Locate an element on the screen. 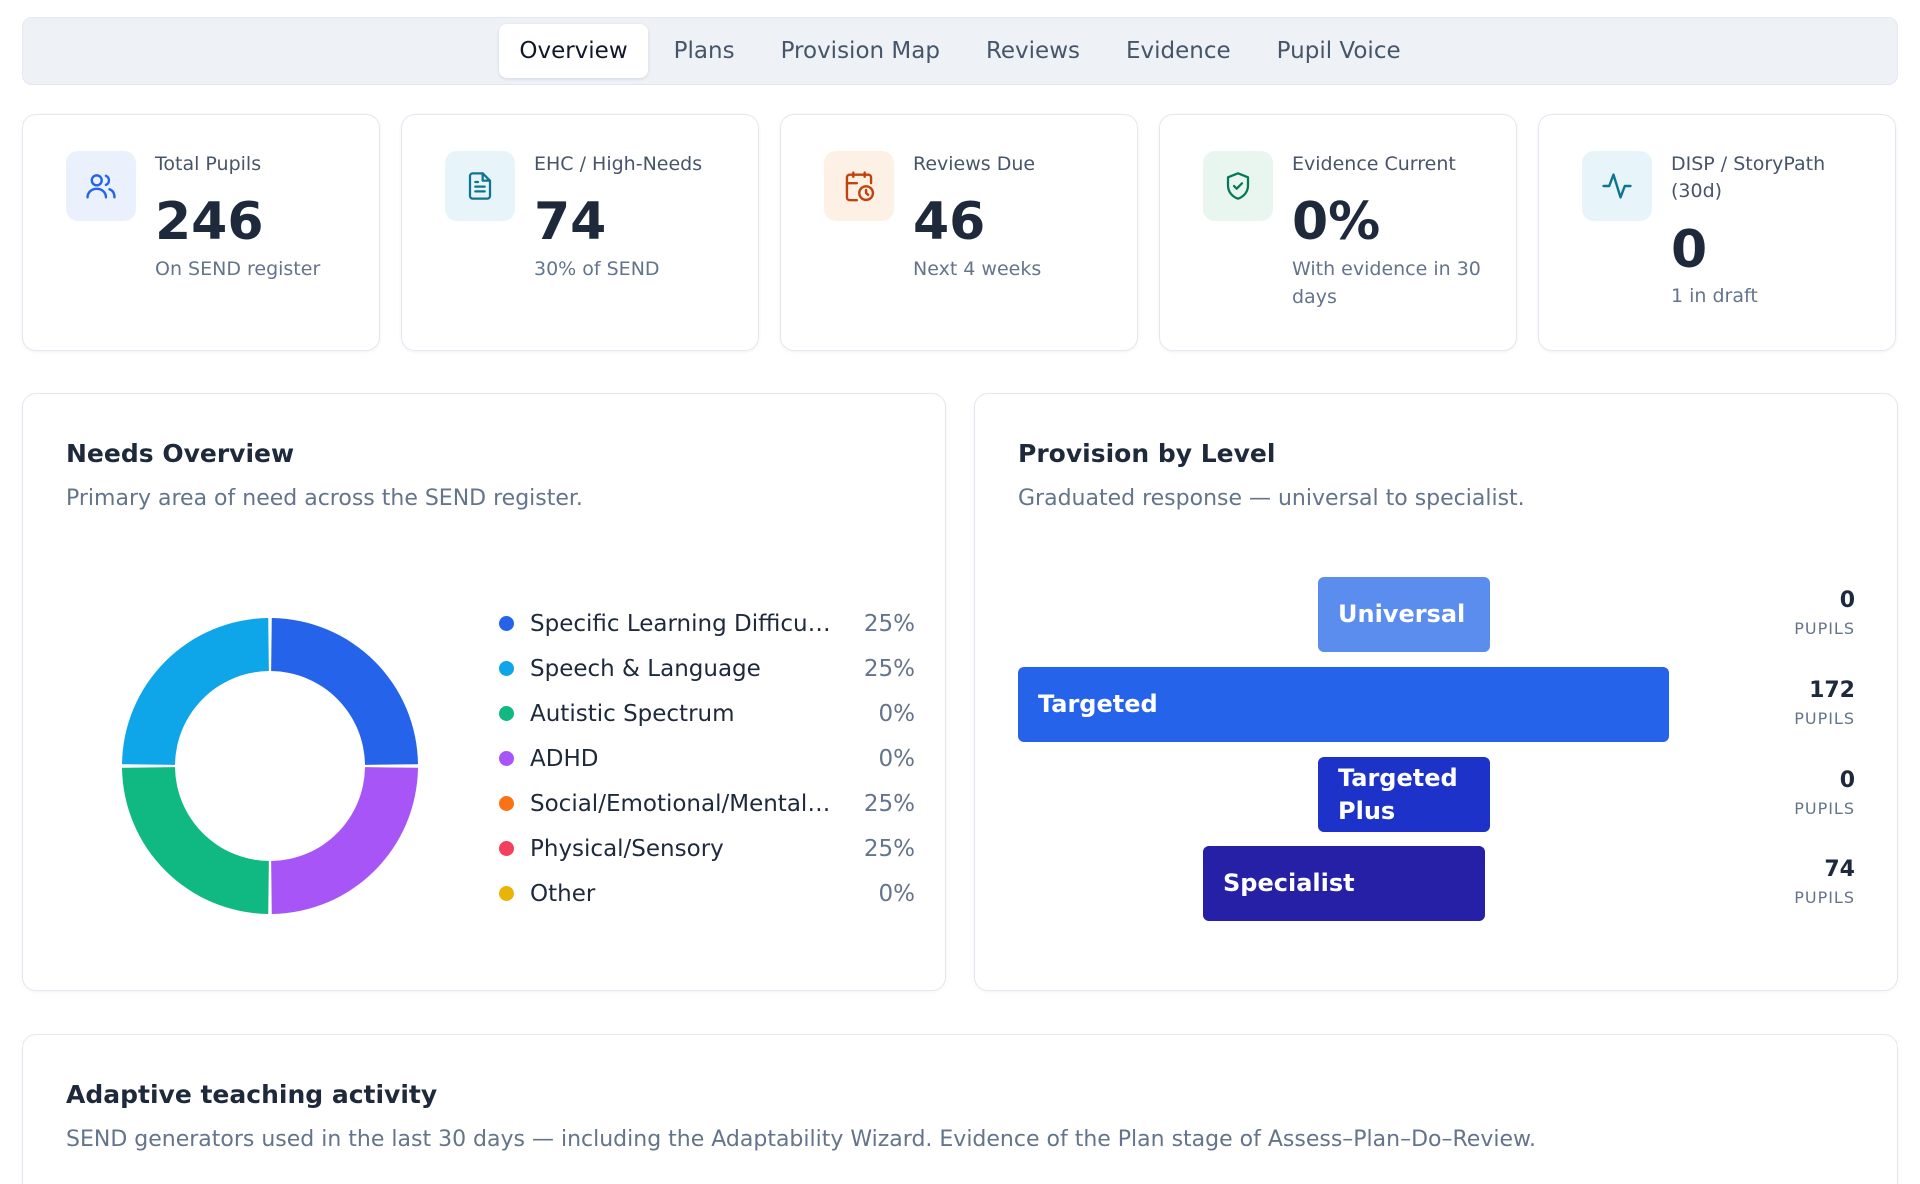  legend-label: Autistic Spectrum is located at coordinates (632, 713).